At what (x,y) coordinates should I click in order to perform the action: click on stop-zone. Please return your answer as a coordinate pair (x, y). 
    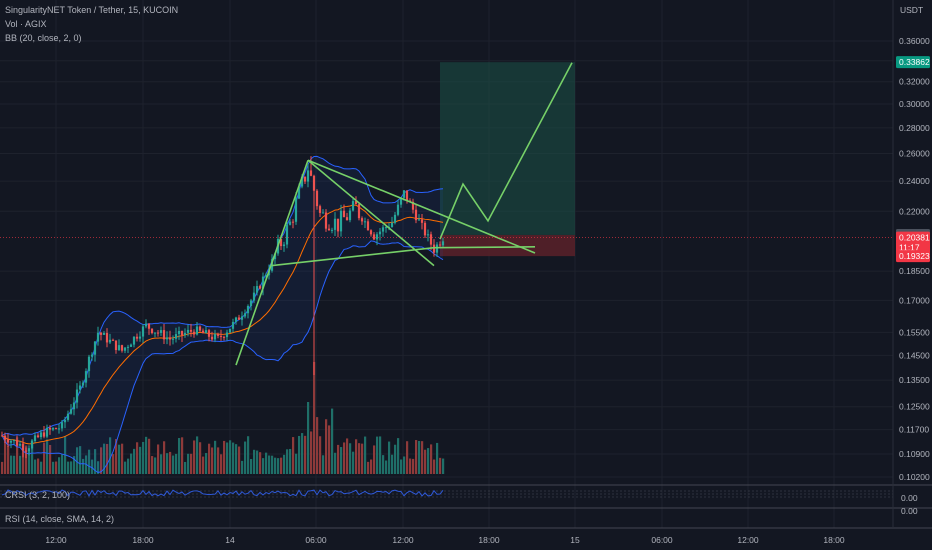
    Looking at the image, I should click on (507, 245).